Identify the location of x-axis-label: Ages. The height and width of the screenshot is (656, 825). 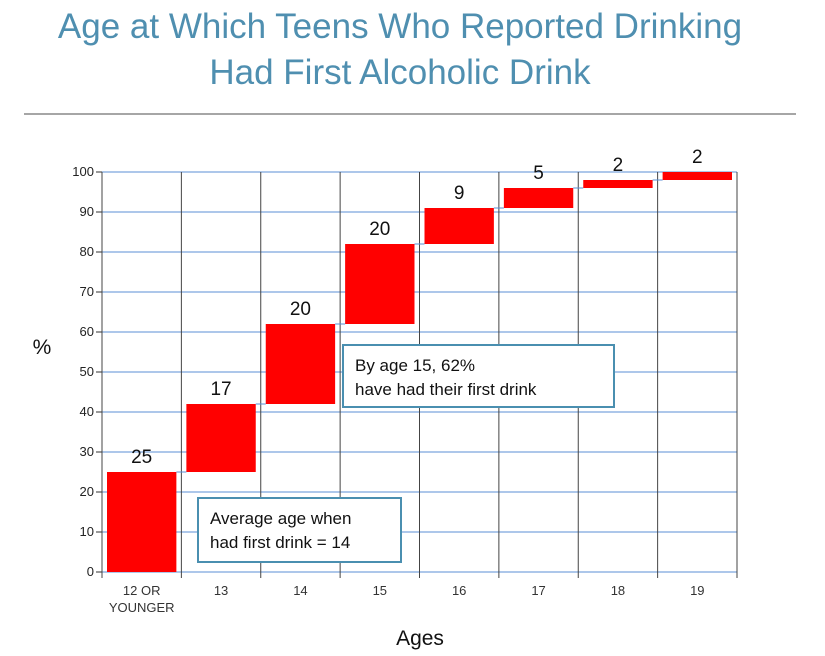
(420, 638).